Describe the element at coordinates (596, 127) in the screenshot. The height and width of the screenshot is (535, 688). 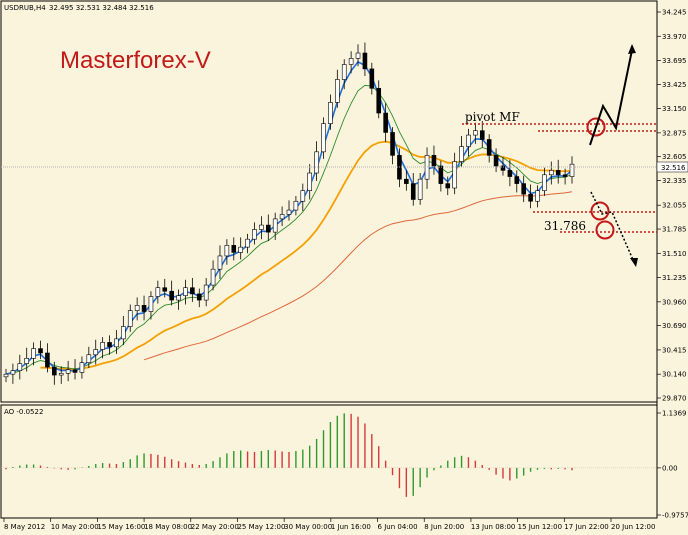
I see `breakout-circle` at that location.